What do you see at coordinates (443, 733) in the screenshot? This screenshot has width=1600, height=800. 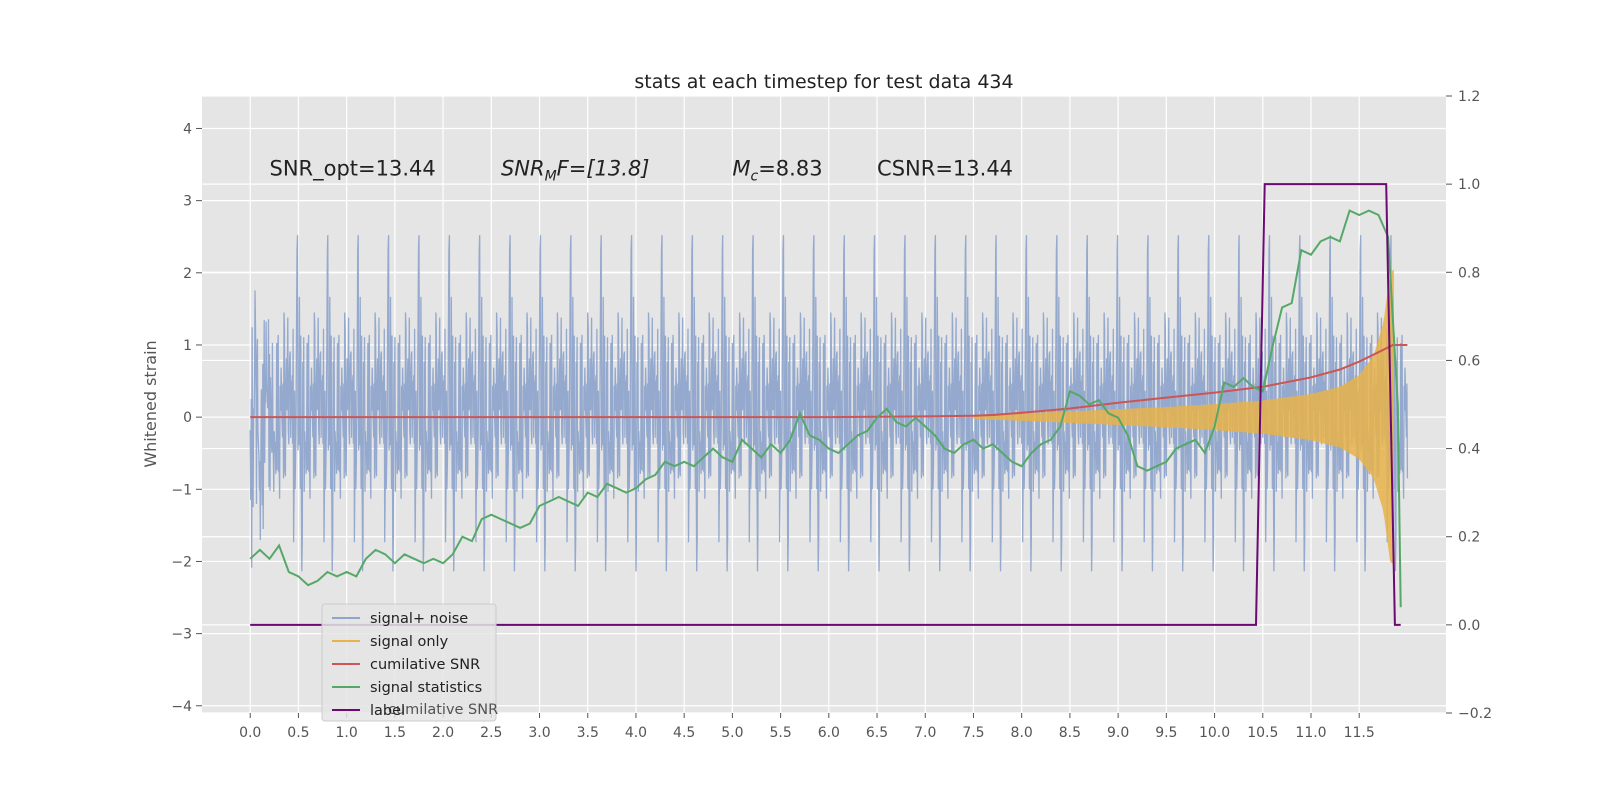 I see `x-tick-label-4: 2.0` at bounding box center [443, 733].